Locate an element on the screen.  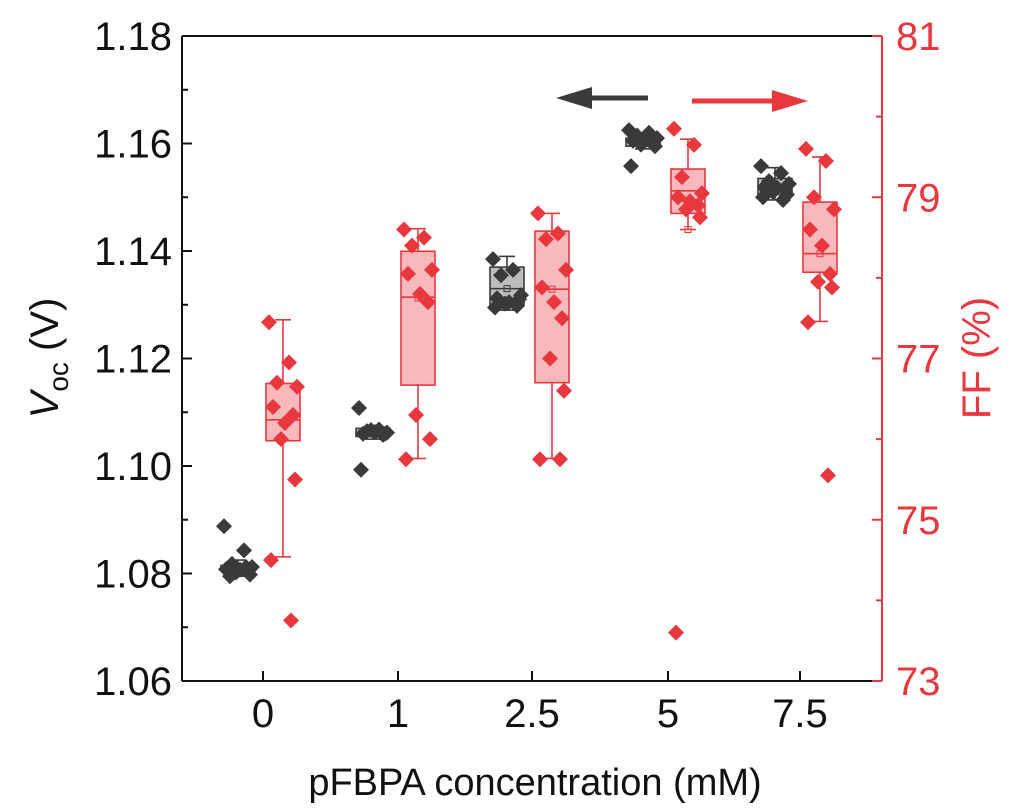
right-tick-label: 81 is located at coordinates (918, 37).